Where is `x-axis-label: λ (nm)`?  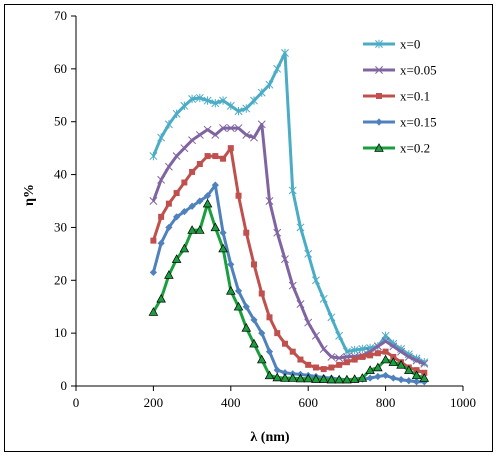
x-axis-label: λ (nm) is located at coordinates (269, 437).